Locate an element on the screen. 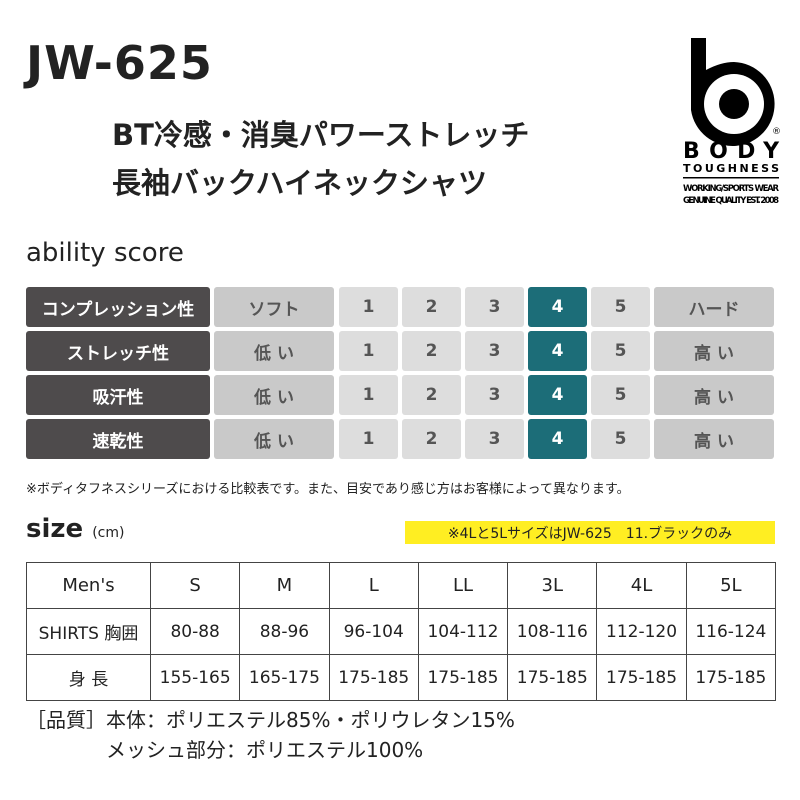 The width and height of the screenshot is (800, 800). table-row: Men's S M L LL 3L 4L 5L is located at coordinates (401, 585).